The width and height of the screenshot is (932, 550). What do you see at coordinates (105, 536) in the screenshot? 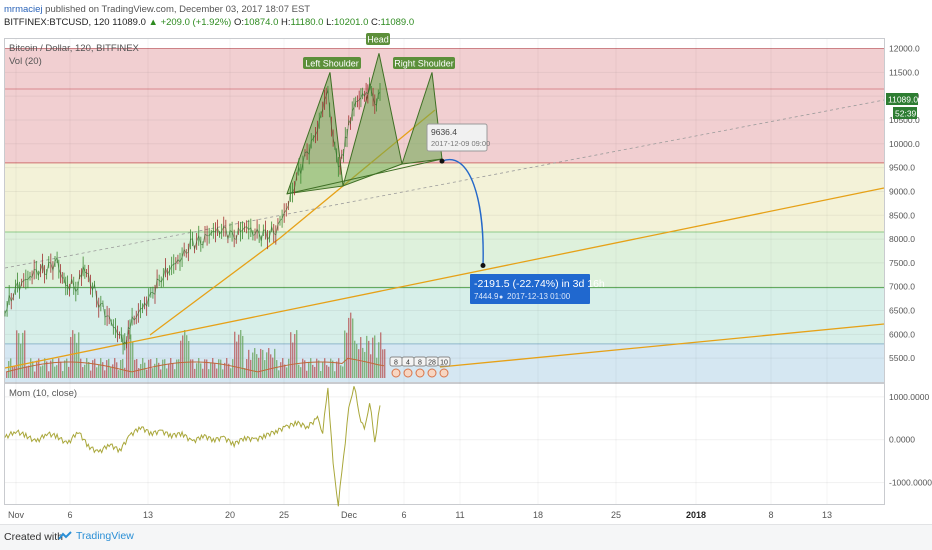
I see `tradingview-link: TradingView` at bounding box center [105, 536].